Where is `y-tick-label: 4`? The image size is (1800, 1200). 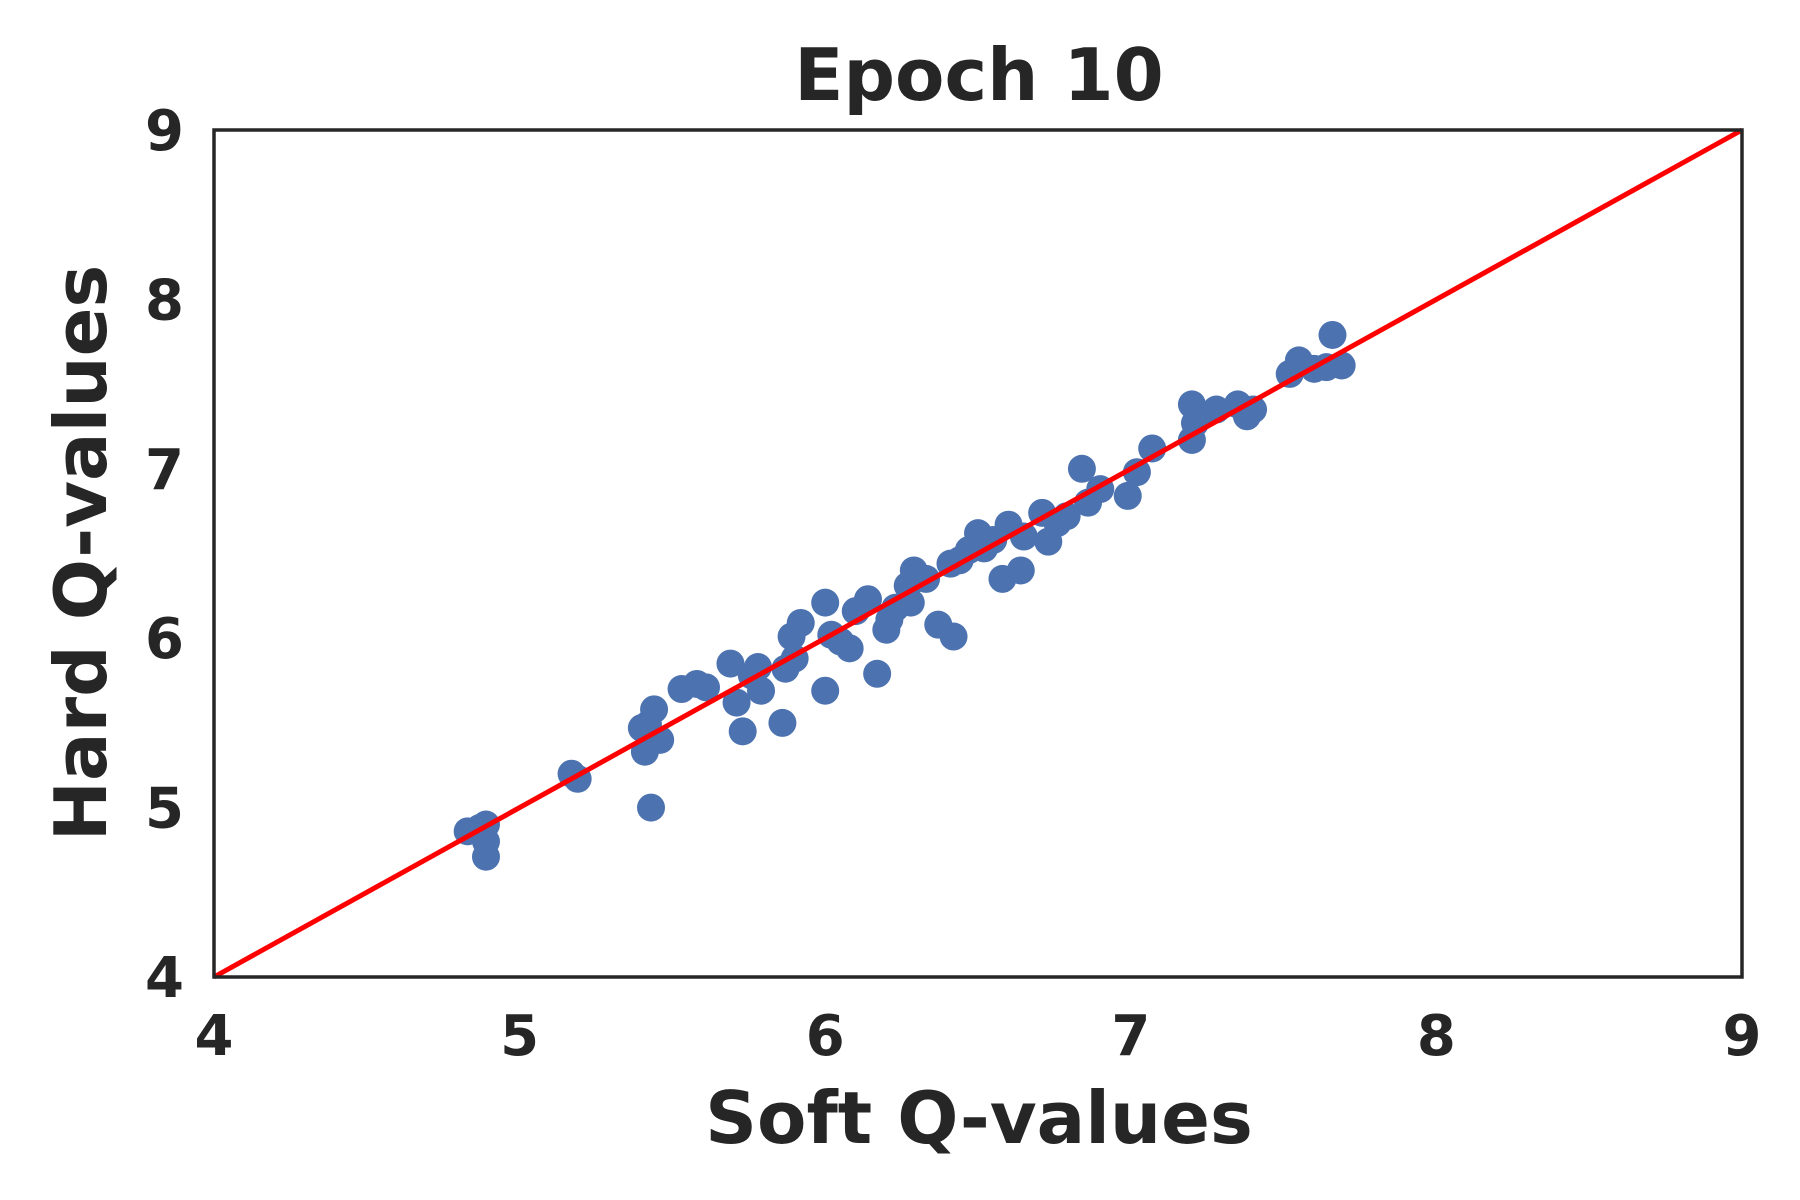
y-tick-label: 4 is located at coordinates (164, 978).